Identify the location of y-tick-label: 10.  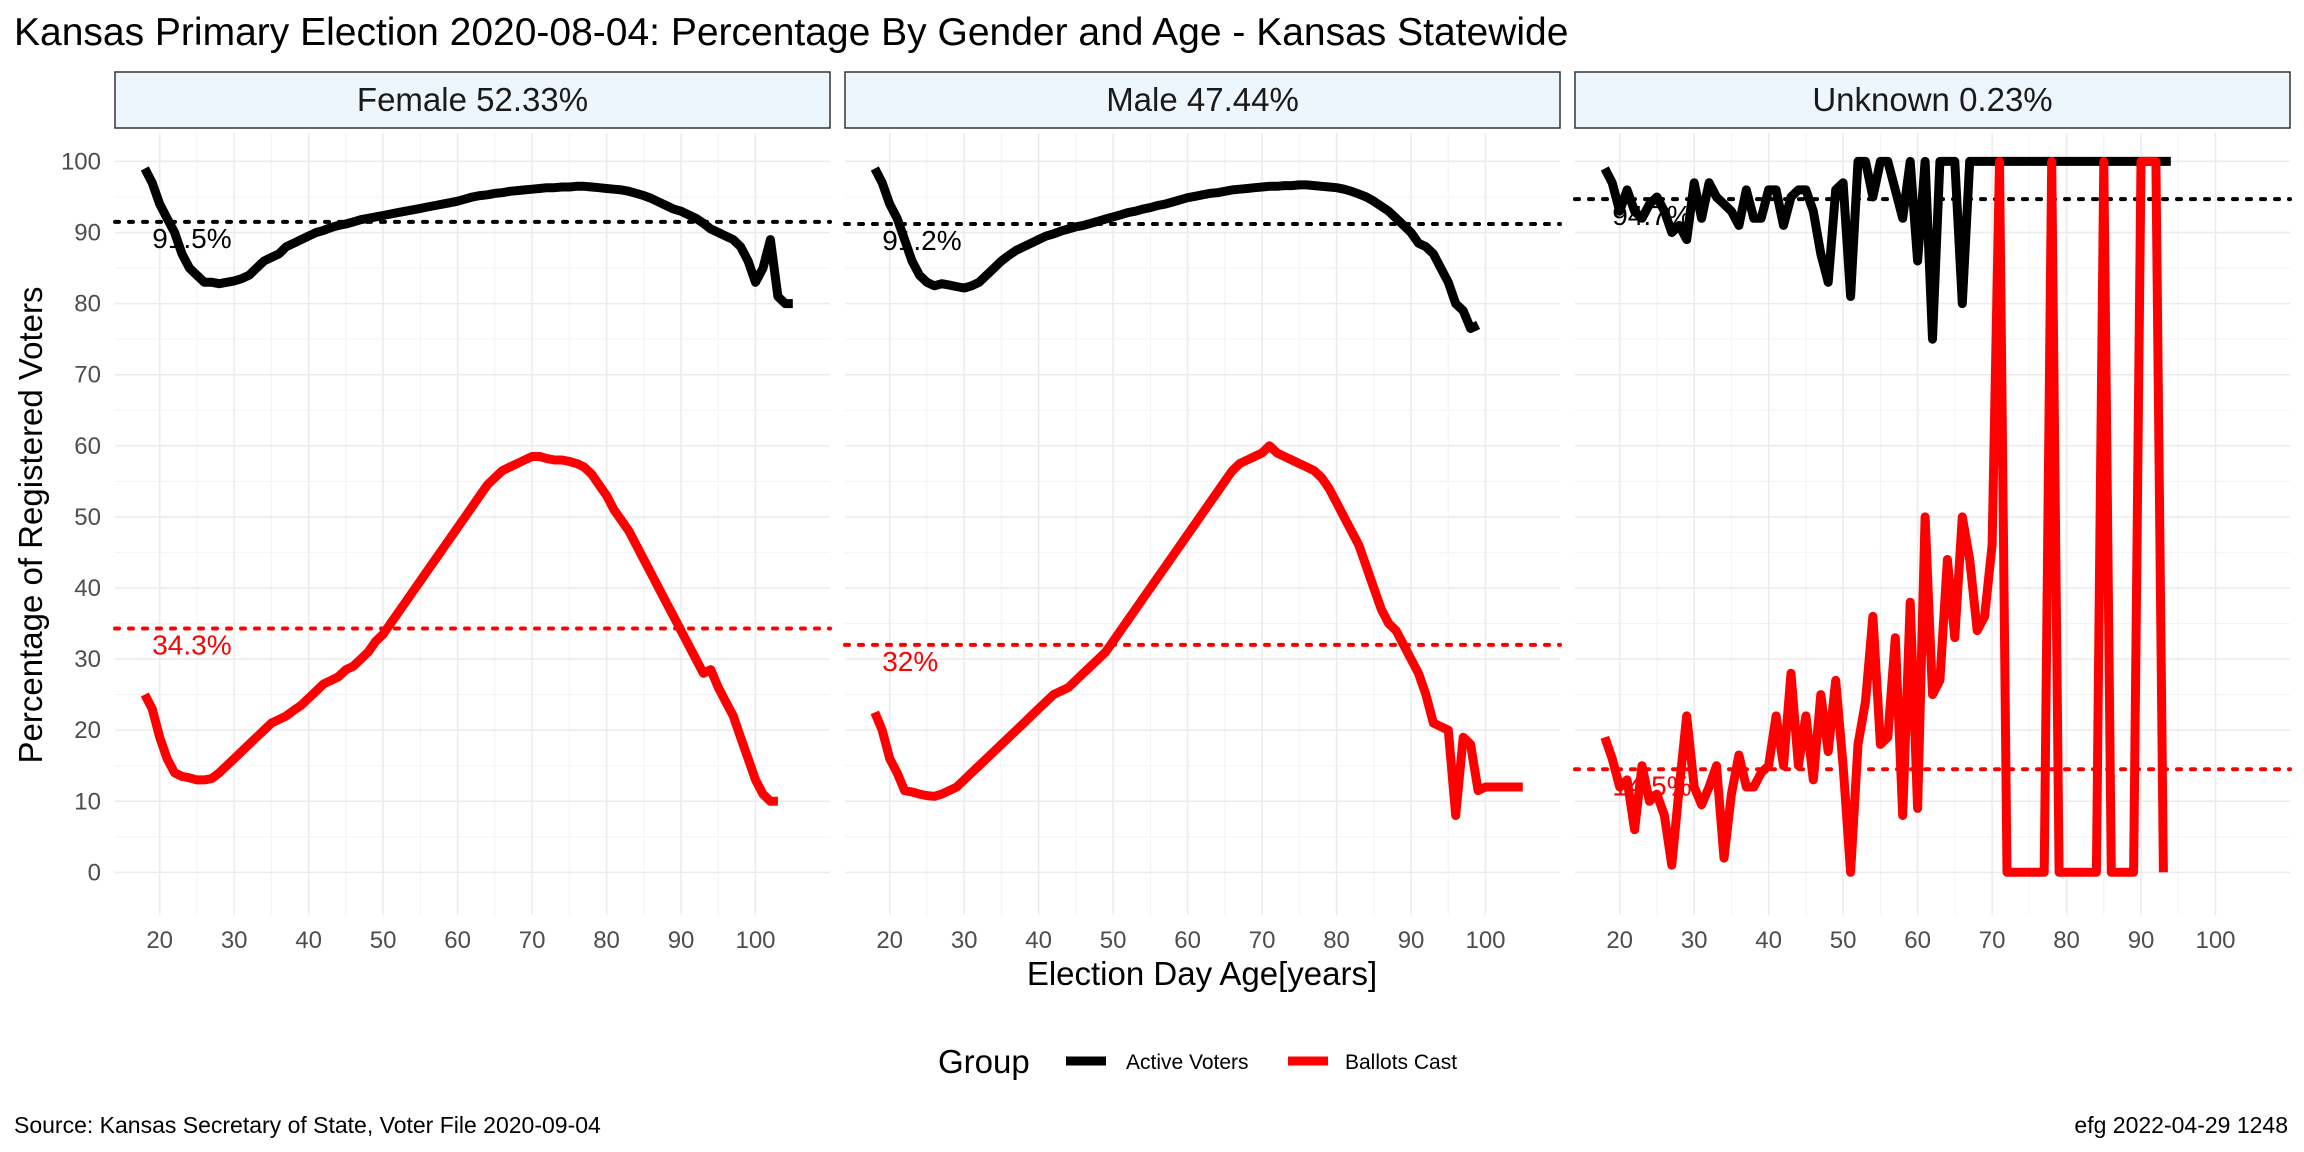
(87, 801).